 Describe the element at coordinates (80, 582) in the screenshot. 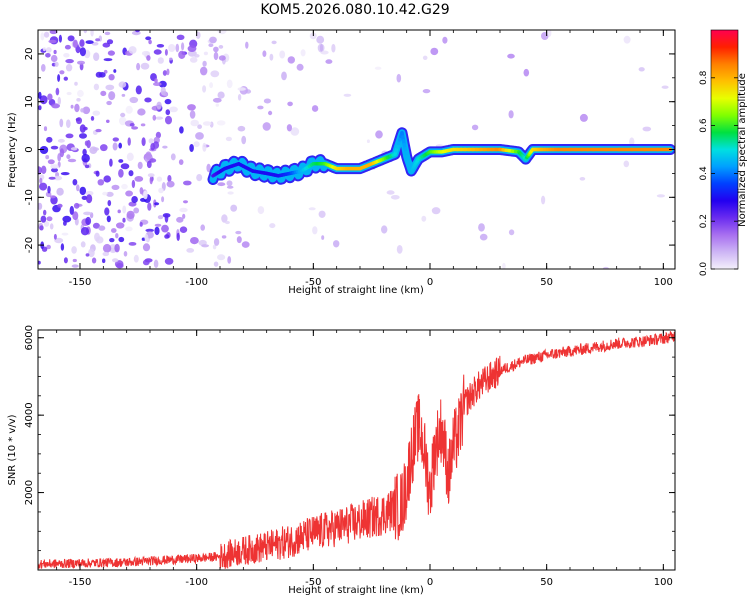

I see `x-tick-label: -150` at that location.